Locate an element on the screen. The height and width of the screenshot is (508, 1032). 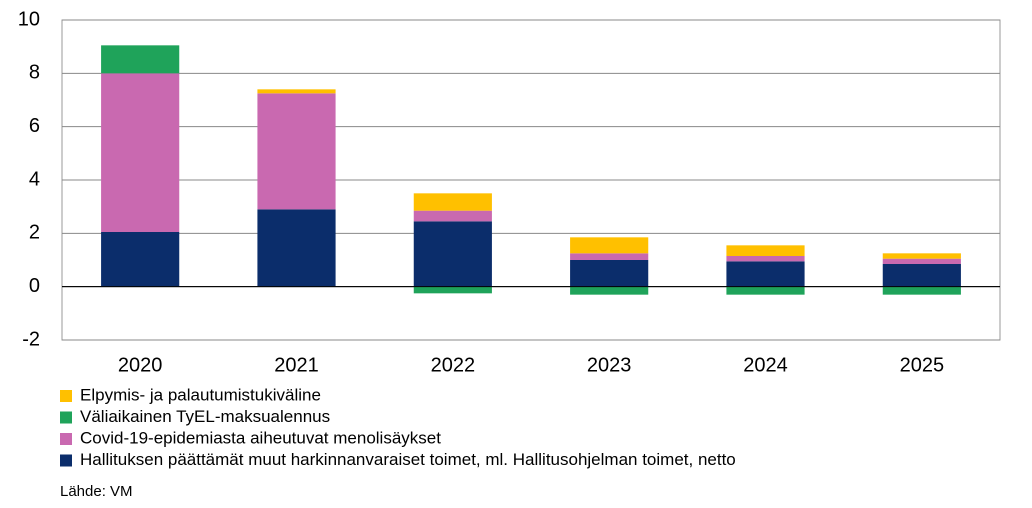
y-tick-label: 4 is located at coordinates (34, 179).